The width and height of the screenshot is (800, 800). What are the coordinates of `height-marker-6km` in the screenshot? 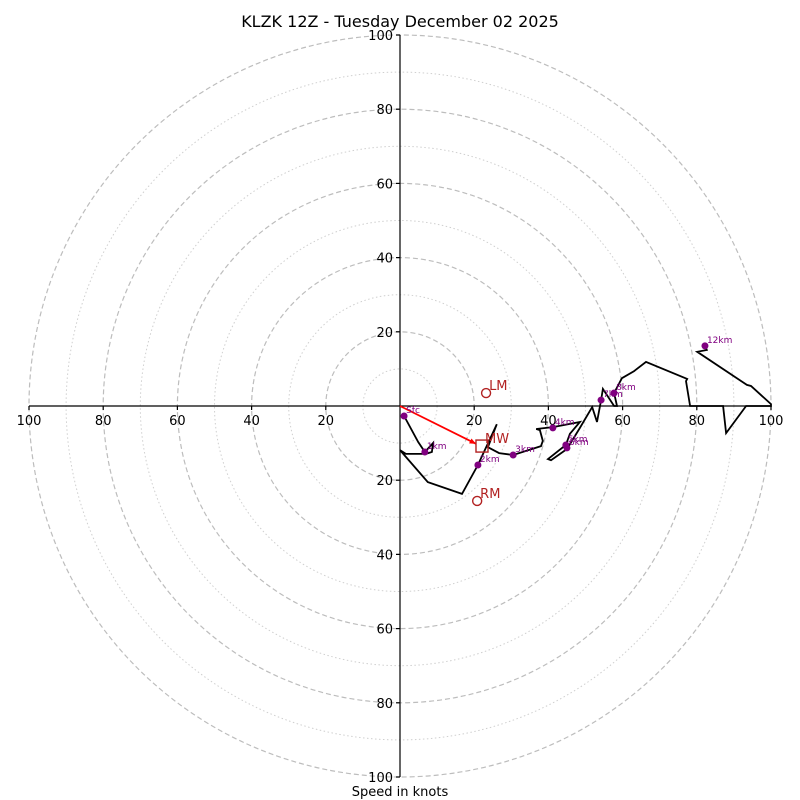 It's located at (567, 448).